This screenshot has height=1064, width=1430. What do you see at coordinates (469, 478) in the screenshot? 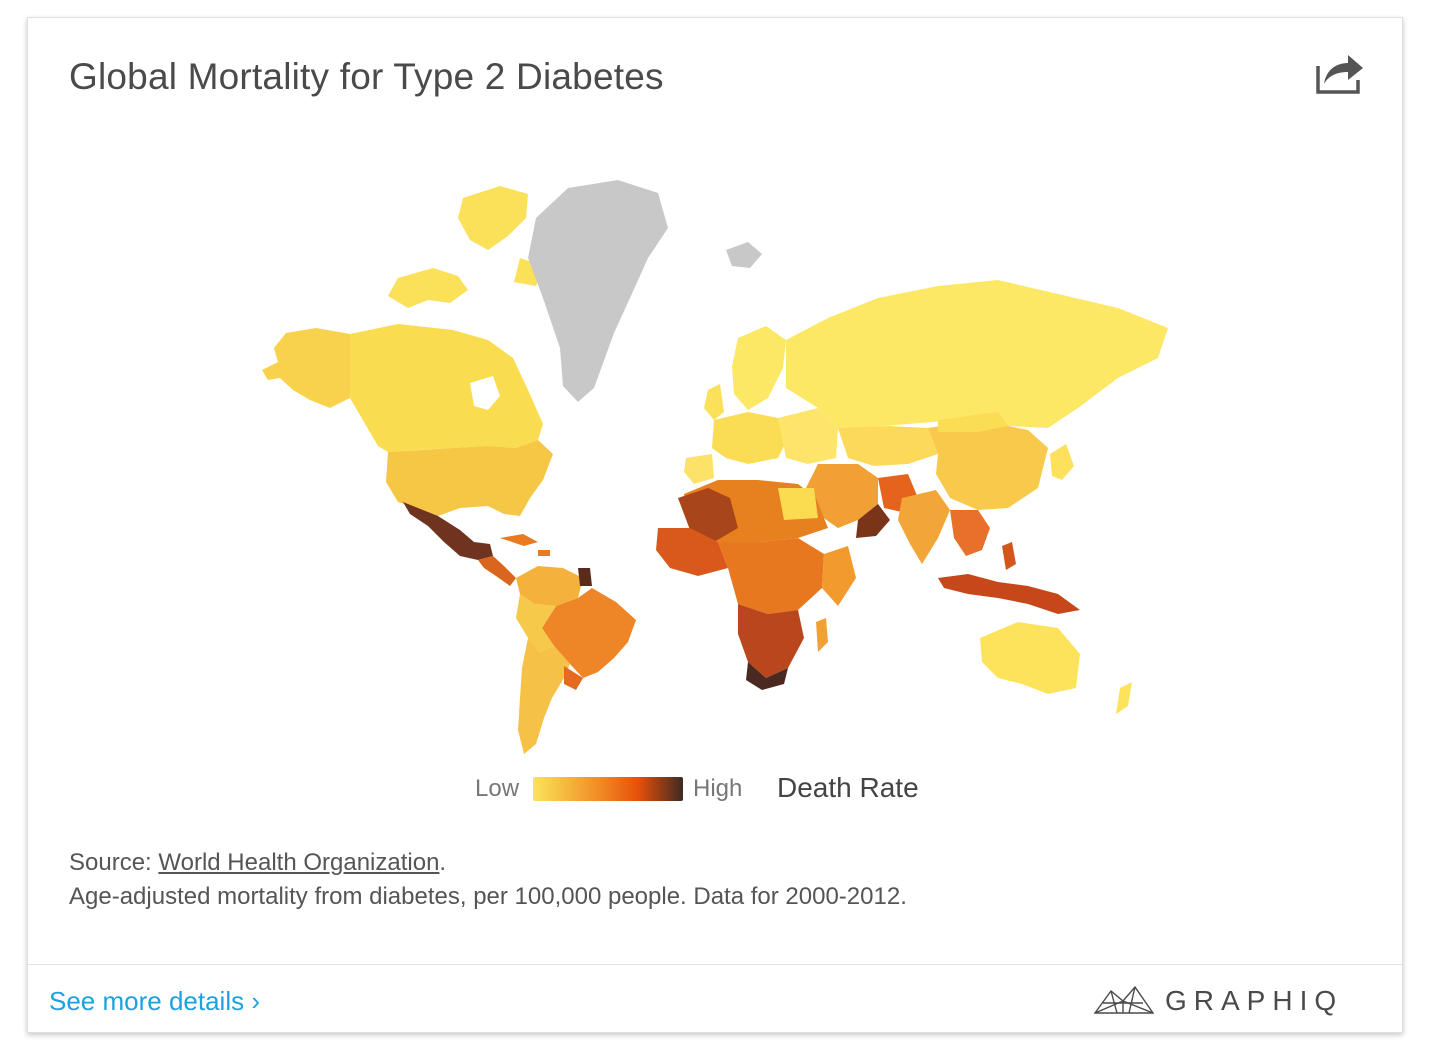
I see `region-usa` at bounding box center [469, 478].